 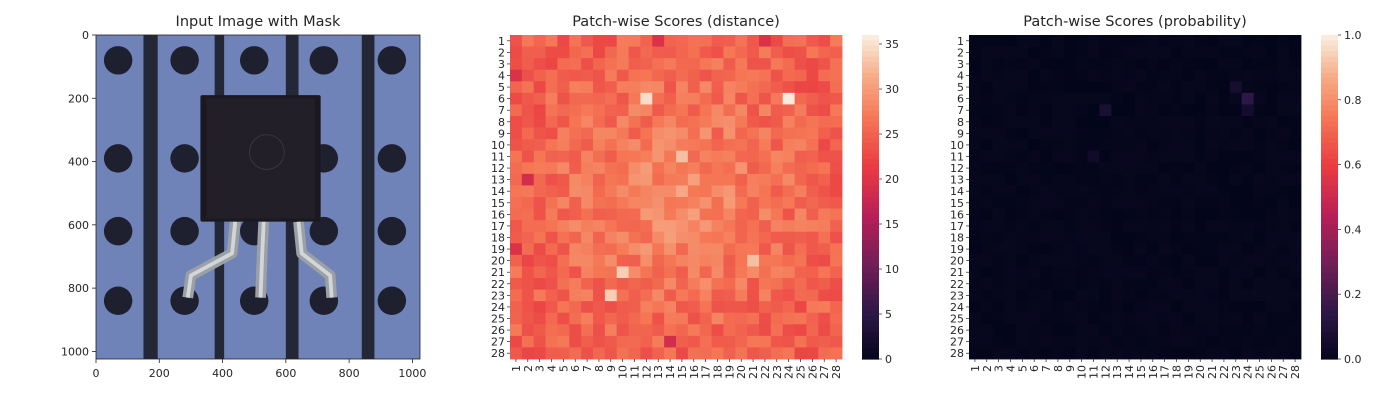 I want to click on row-label: 28, so click(x=498, y=353).